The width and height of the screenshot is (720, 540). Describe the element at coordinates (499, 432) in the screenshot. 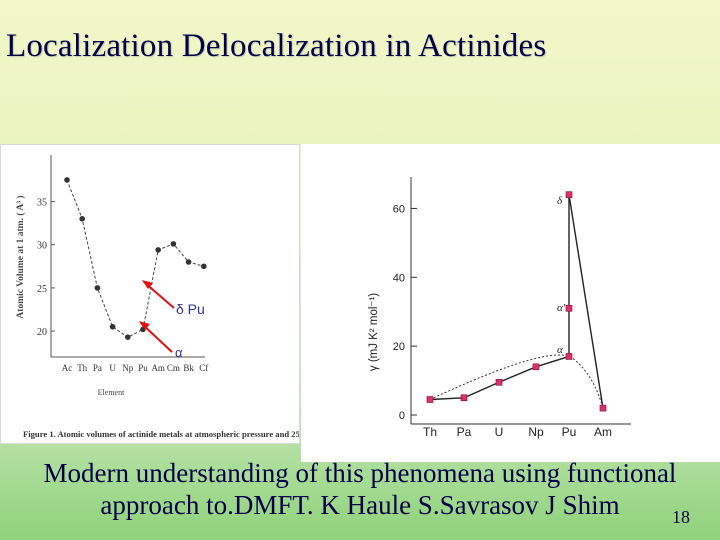

I see `right-xtick-label: U` at that location.